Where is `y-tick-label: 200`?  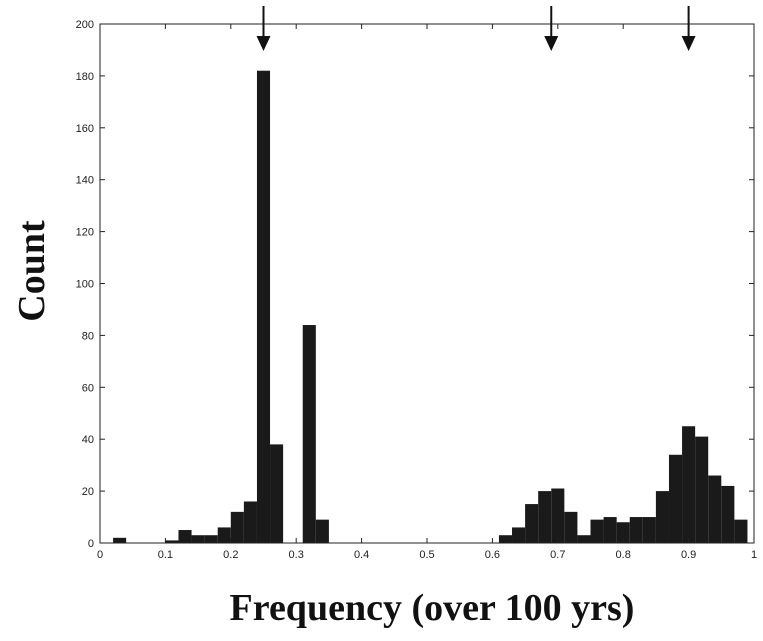 y-tick-label: 200 is located at coordinates (85, 25).